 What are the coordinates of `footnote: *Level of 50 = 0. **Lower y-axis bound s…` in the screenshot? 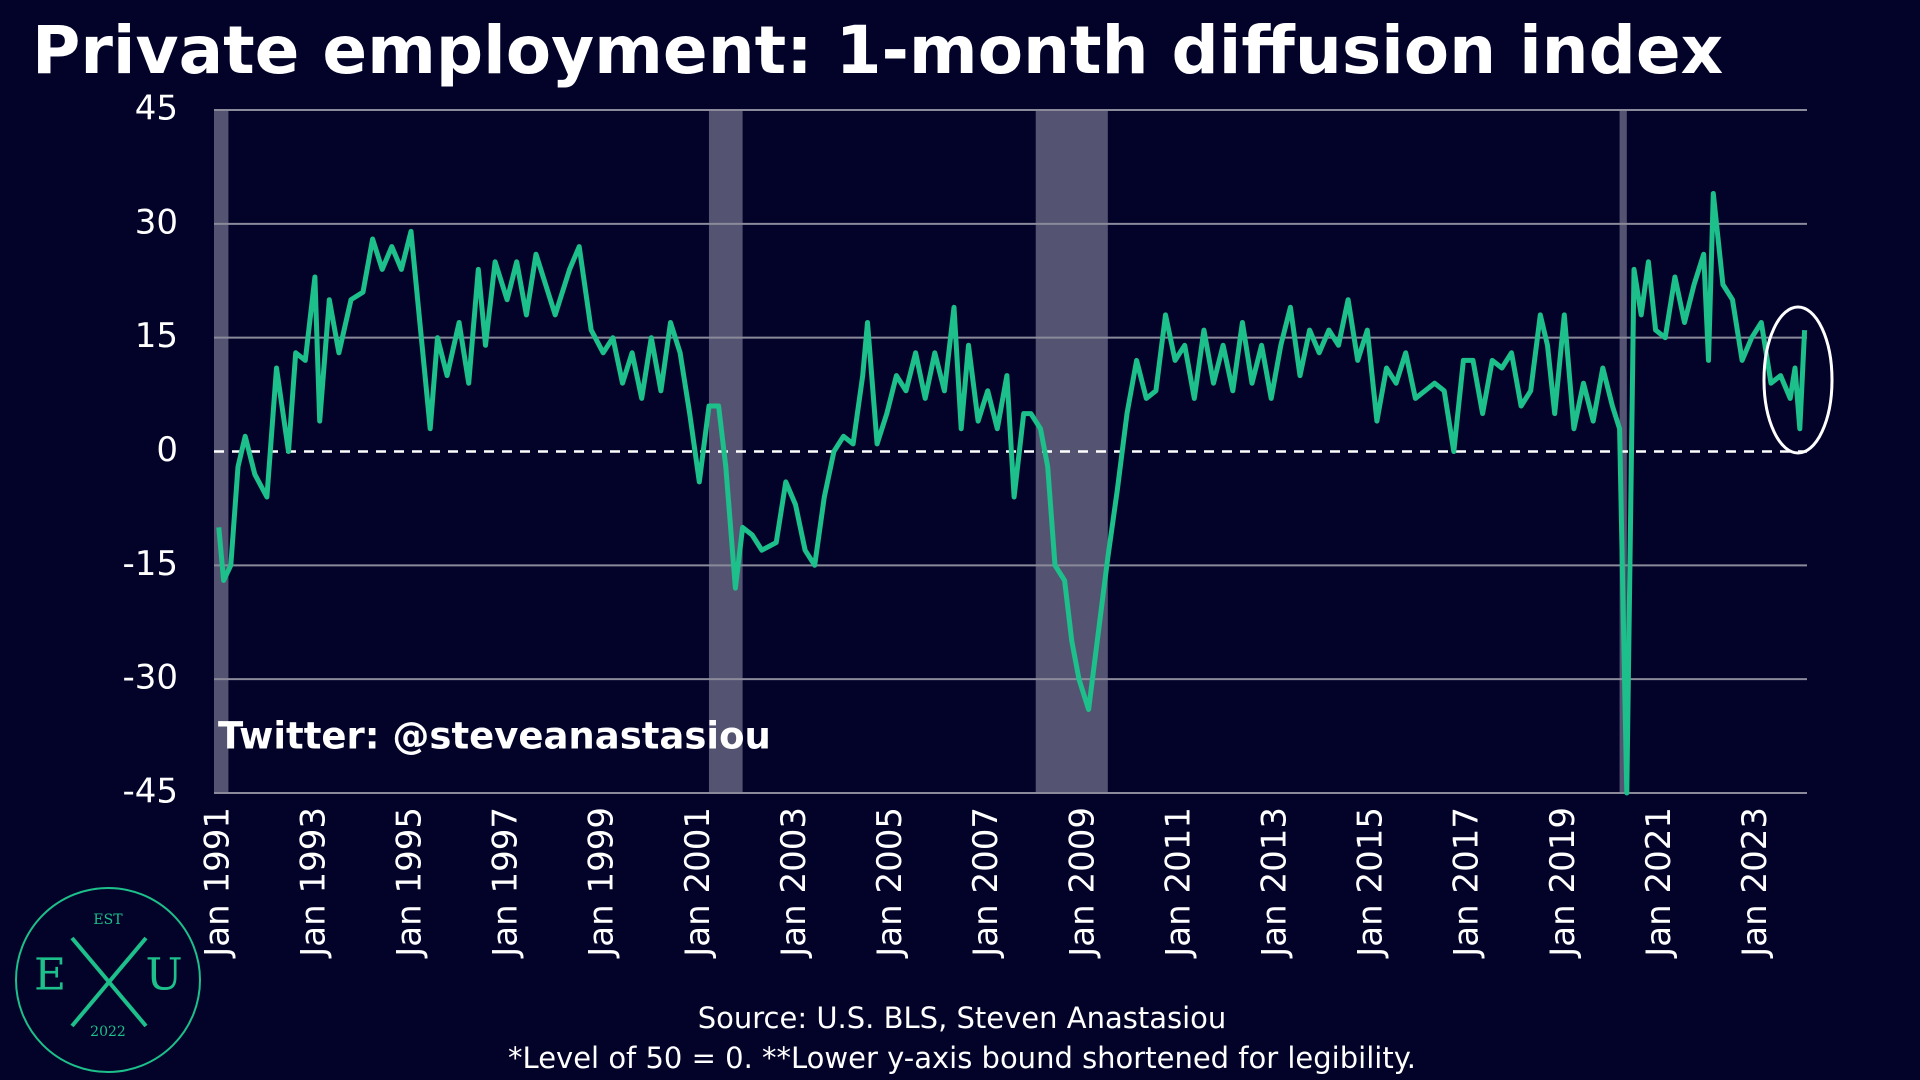 It's located at (962, 1058).